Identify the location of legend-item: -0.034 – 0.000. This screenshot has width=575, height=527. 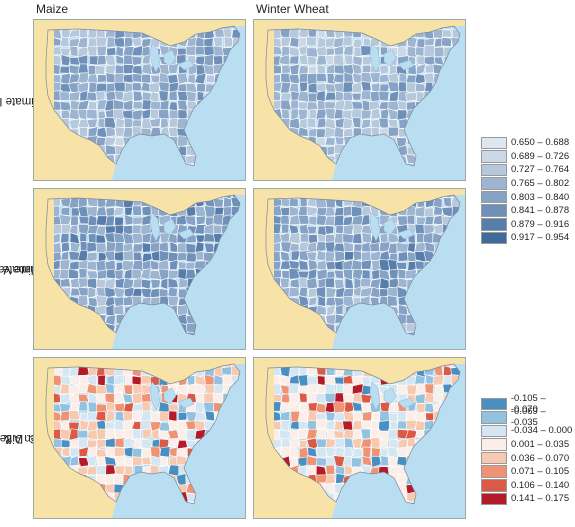
(528, 431).